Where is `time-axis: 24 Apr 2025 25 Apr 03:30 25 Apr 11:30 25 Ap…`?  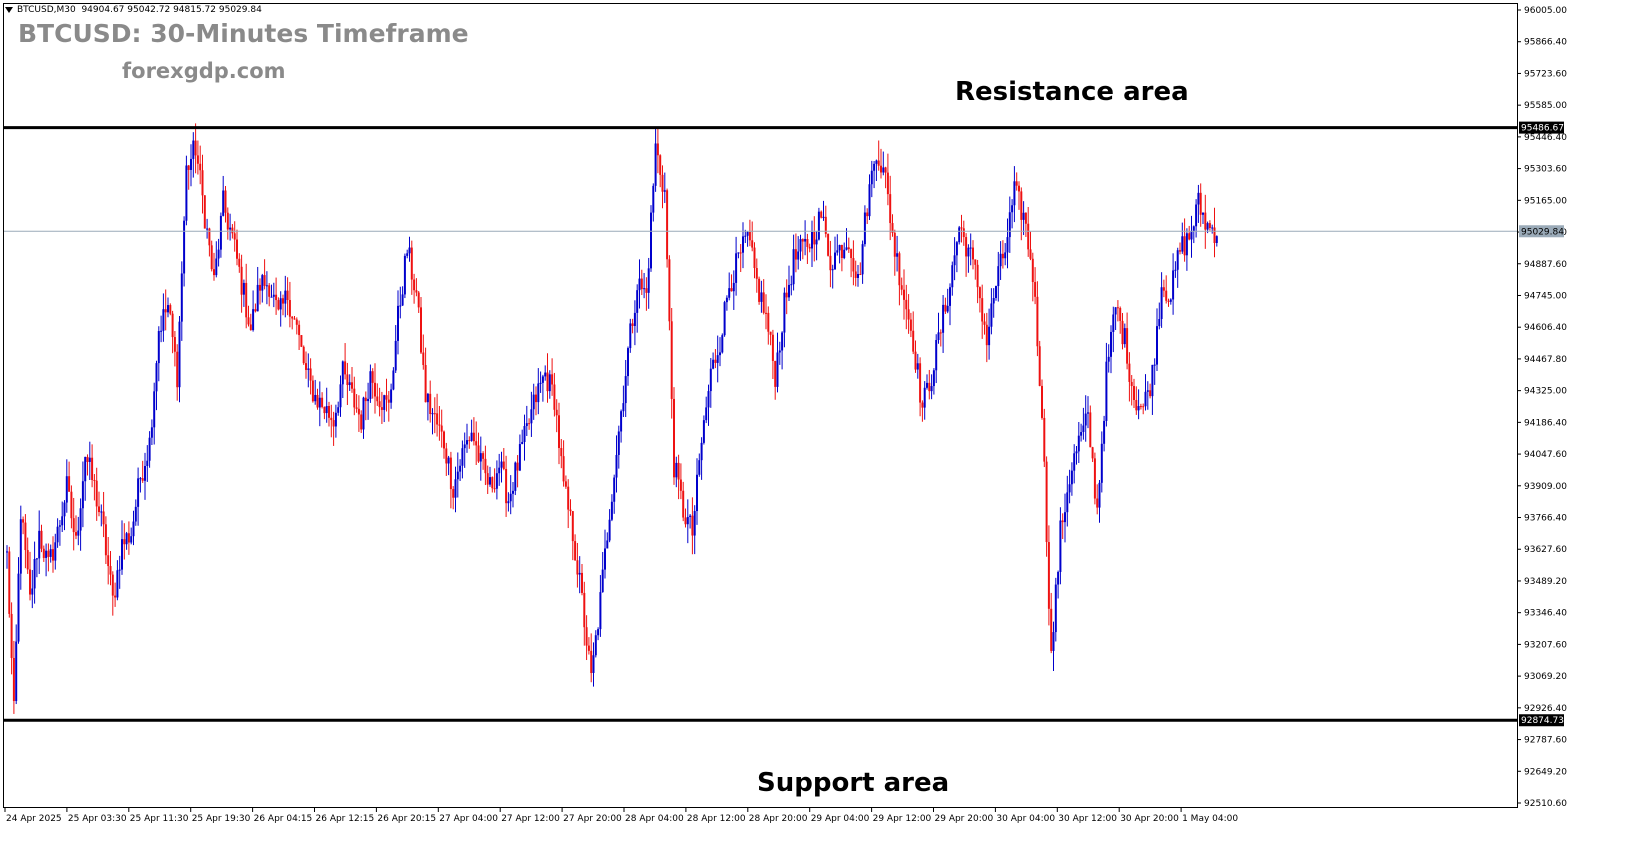
time-axis: 24 Apr 2025 25 Apr 03:30 25 Apr 11:30 25 Ap… is located at coordinates (621, 815).